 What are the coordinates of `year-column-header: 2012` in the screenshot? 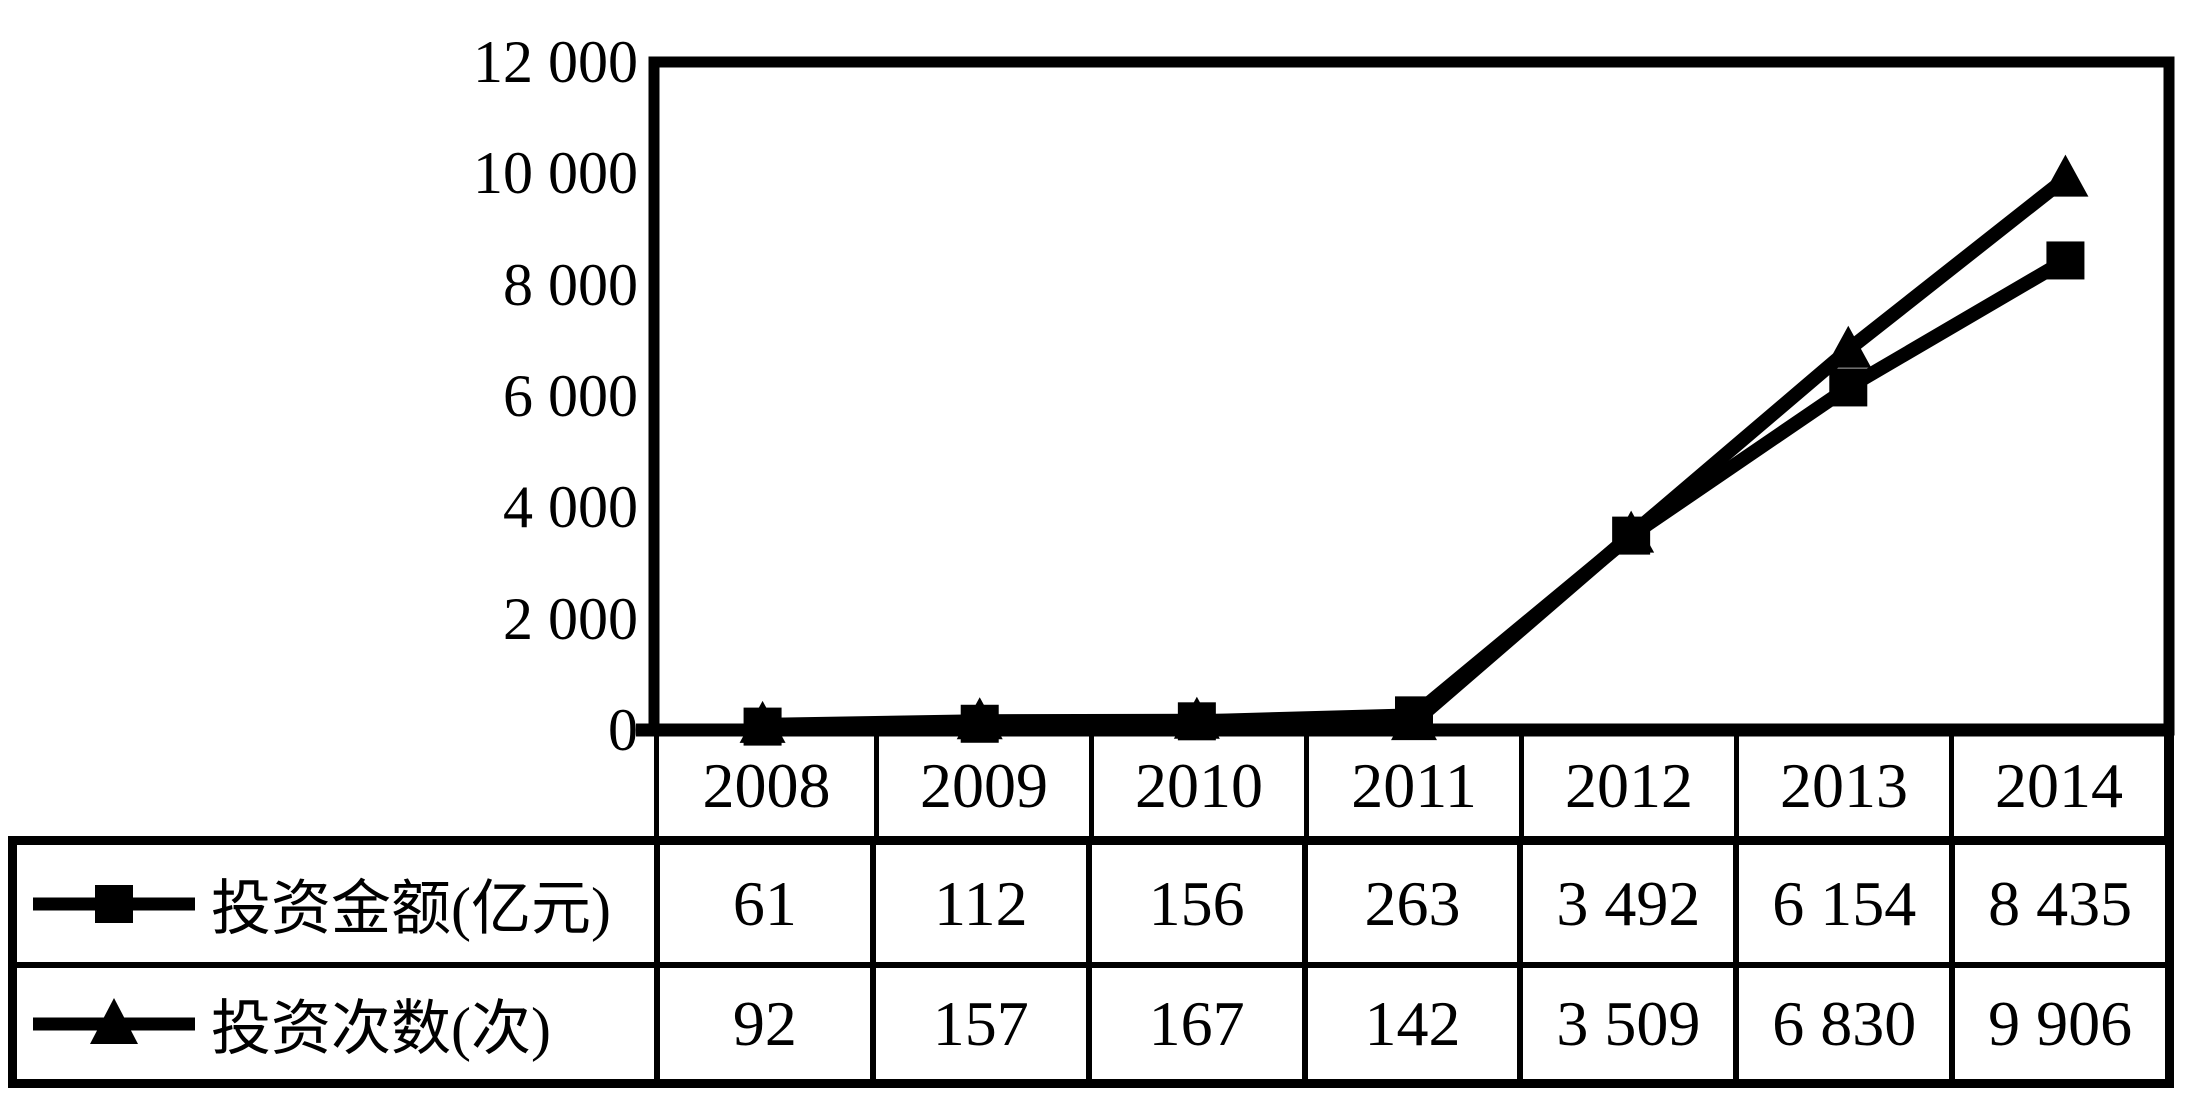 It's located at (1626, 786).